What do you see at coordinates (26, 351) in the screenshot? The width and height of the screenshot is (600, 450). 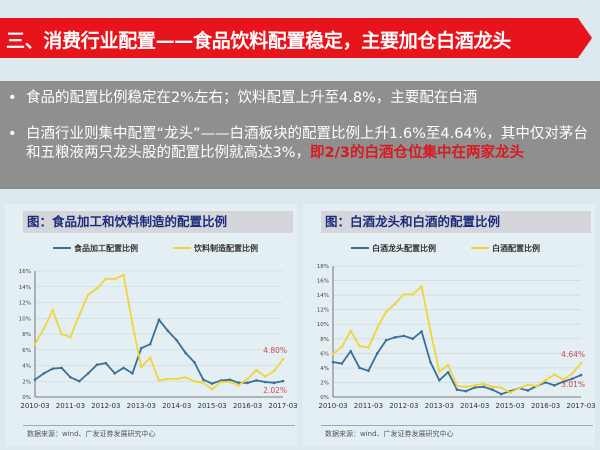 I see `y-tick-label: 6%` at bounding box center [26, 351].